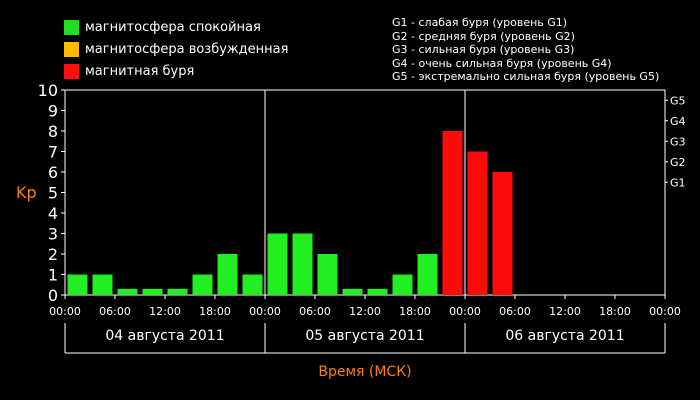 The image size is (700, 400). Describe the element at coordinates (53, 213) in the screenshot. I see `y-tick-label: 4` at that location.